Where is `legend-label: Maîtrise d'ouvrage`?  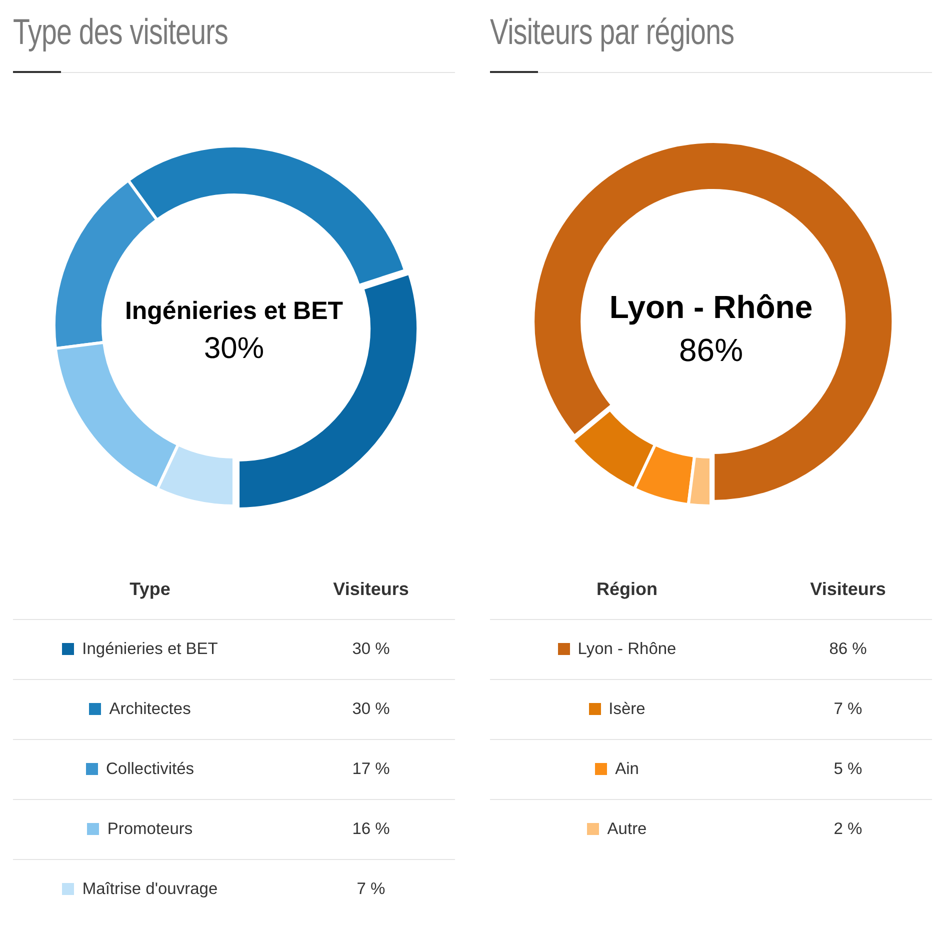 legend-label: Maîtrise d'ouvrage is located at coordinates (150, 889).